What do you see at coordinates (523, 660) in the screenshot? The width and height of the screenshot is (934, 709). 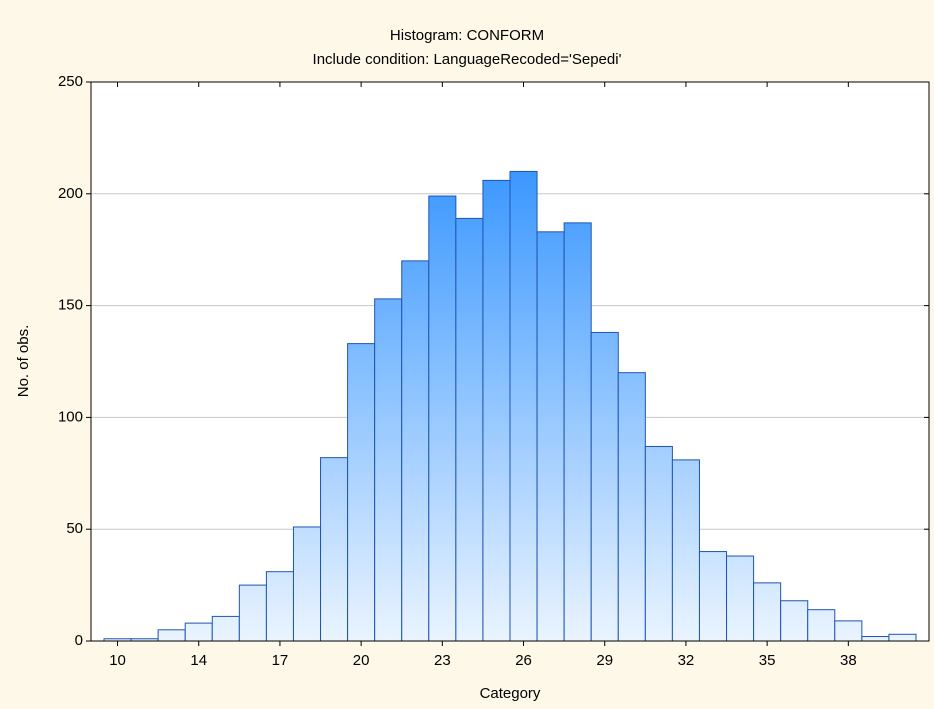 I see `x-tick-label: 26` at bounding box center [523, 660].